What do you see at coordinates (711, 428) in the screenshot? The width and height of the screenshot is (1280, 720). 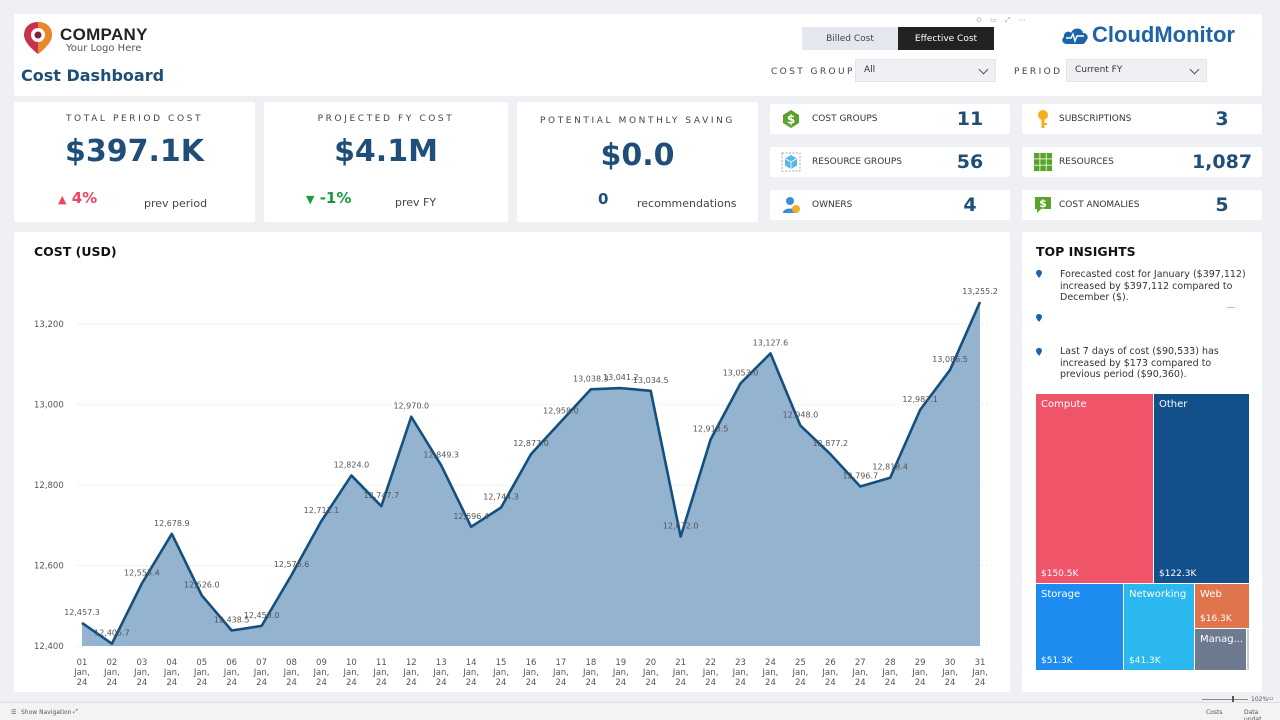 I see `data-label: 12,913.5` at bounding box center [711, 428].